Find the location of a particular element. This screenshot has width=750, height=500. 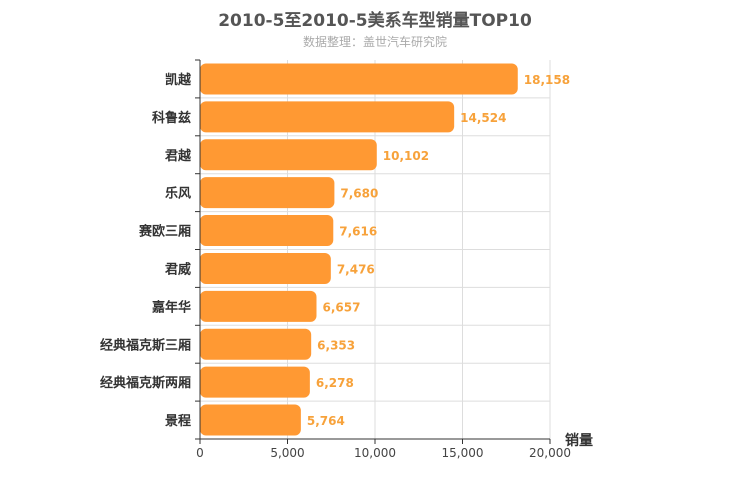

data-label: 6,353 is located at coordinates (336, 345).